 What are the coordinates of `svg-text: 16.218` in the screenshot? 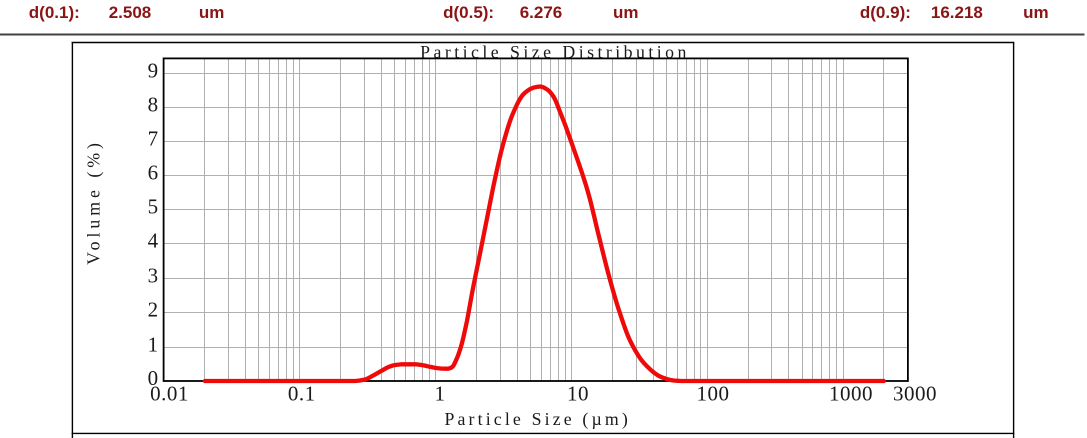 It's located at (957, 12).